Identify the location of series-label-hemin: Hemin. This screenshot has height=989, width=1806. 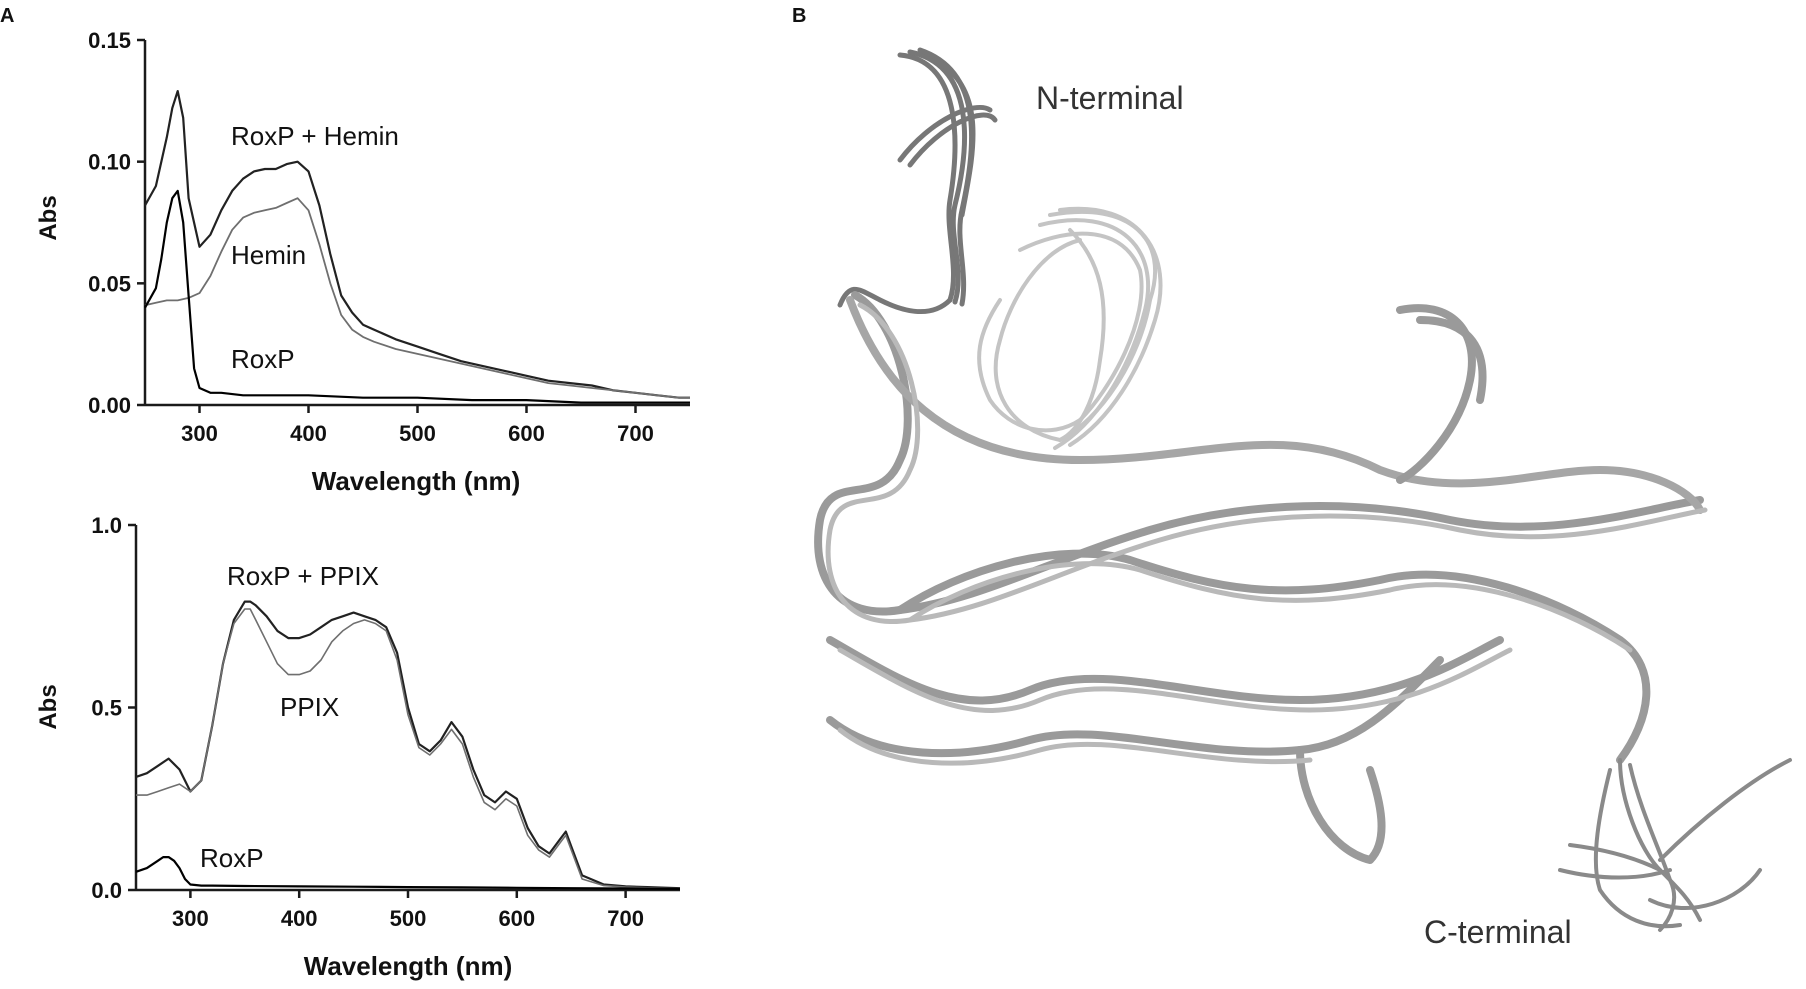
(268, 255).